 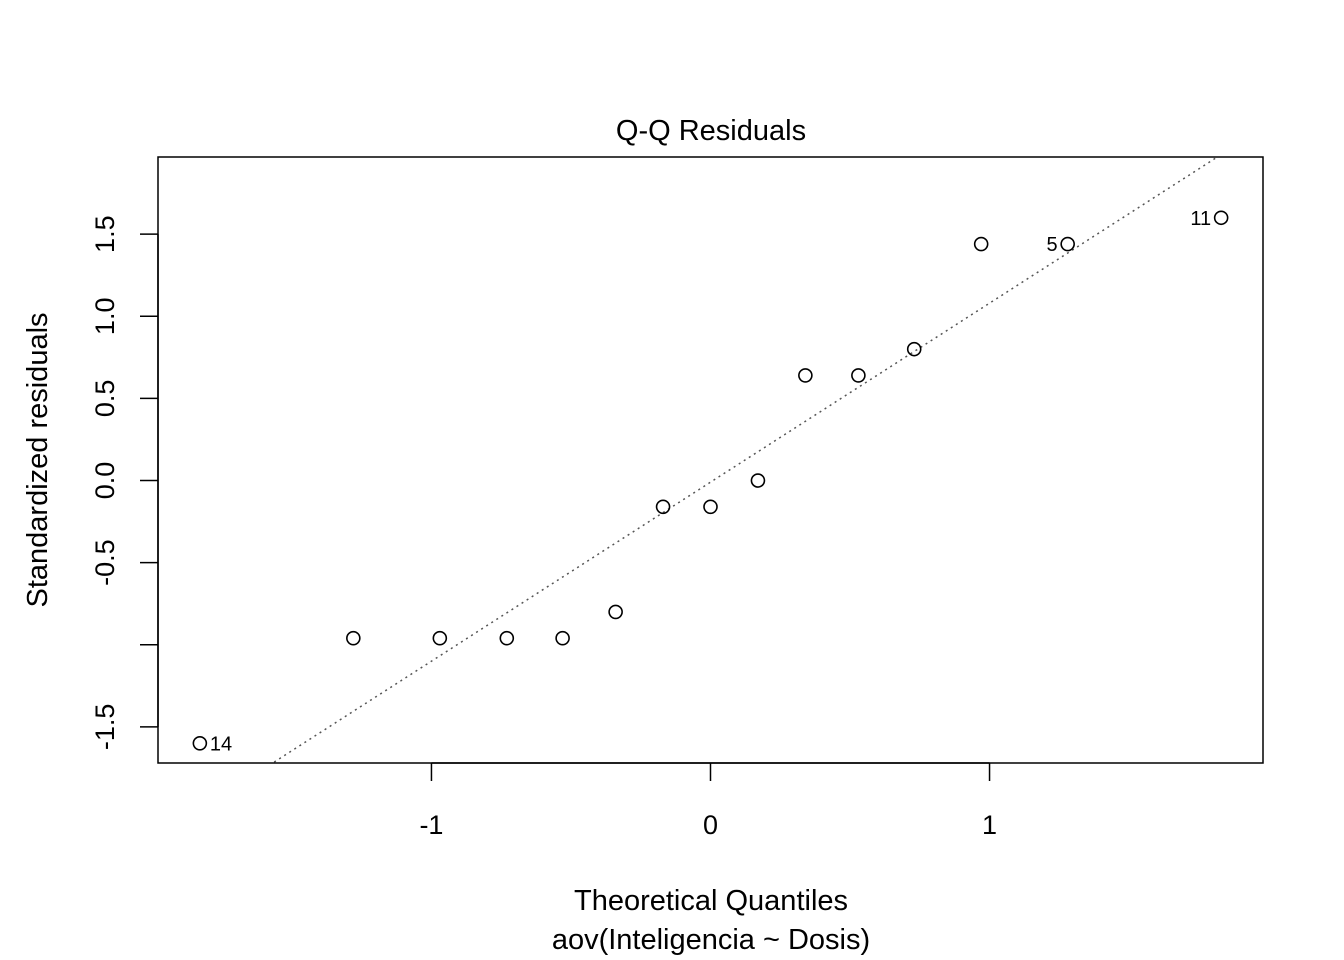 I want to click on y-tick-label: 0.5, so click(x=105, y=399).